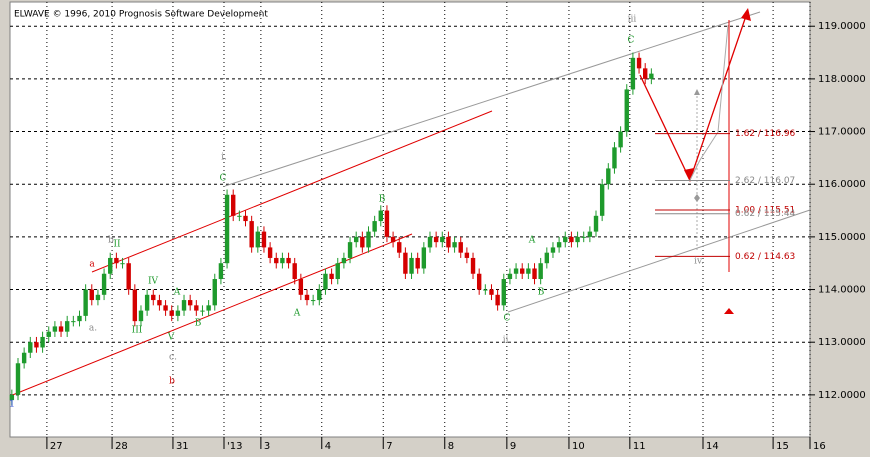  What do you see at coordinates (173, 358) in the screenshot?
I see `wave-label: c.` at bounding box center [173, 358].